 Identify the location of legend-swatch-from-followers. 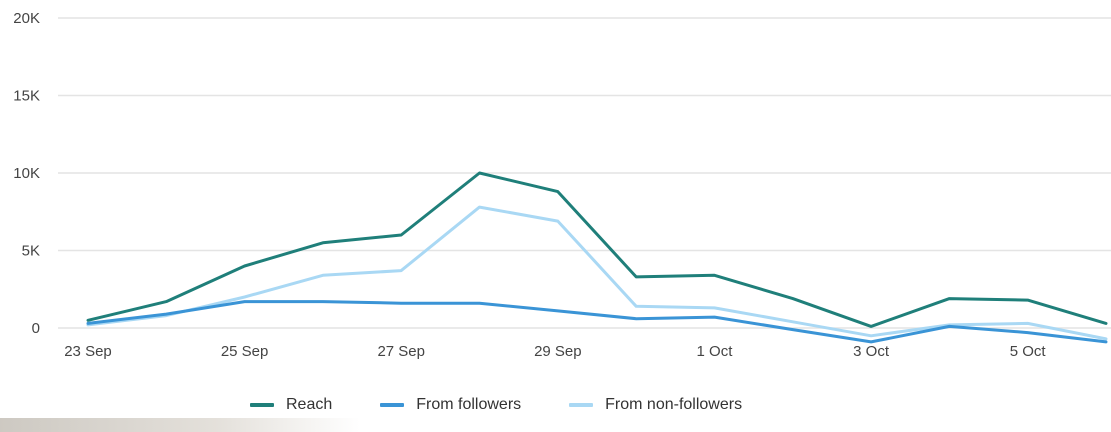
(392, 405).